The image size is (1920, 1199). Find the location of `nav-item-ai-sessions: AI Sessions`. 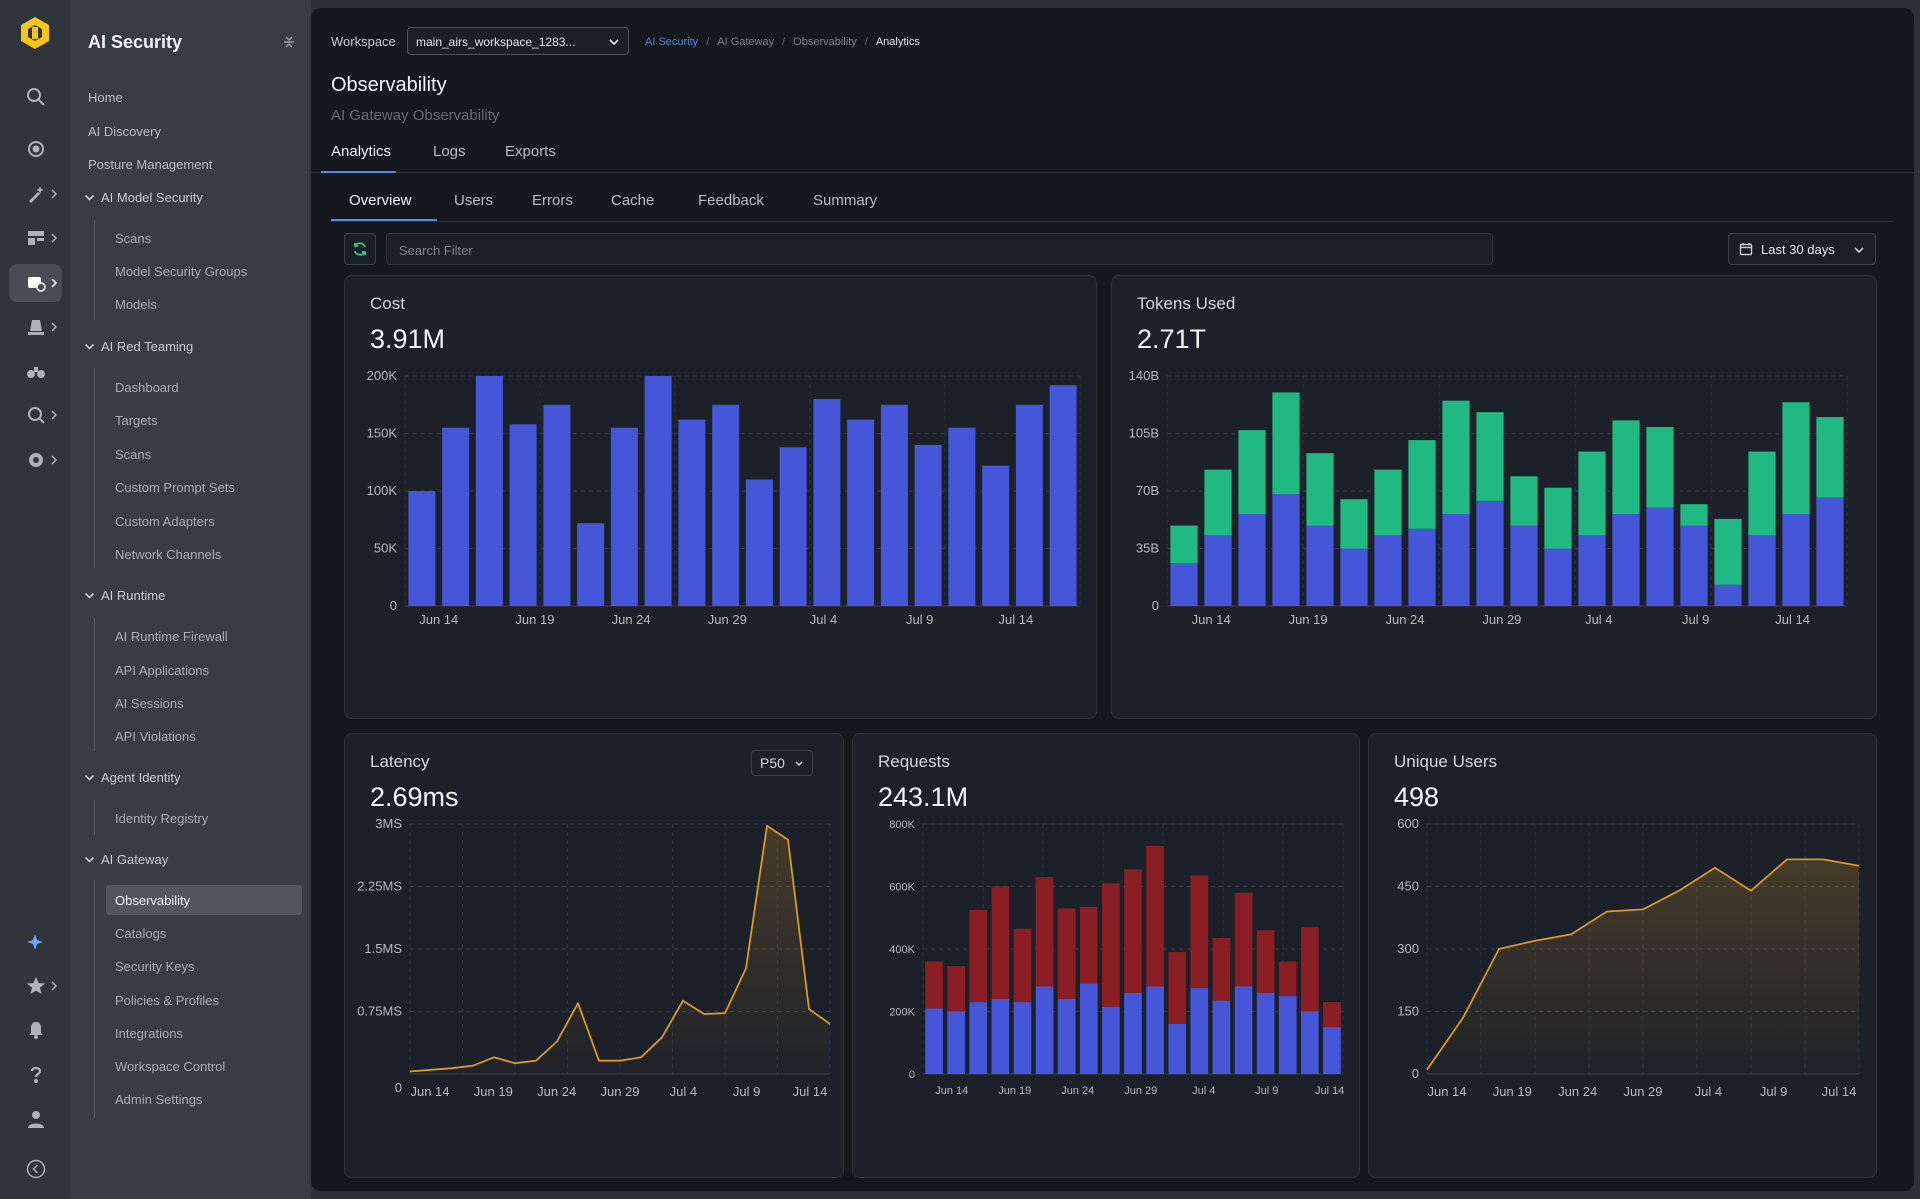

nav-item-ai-sessions: AI Sessions is located at coordinates (149, 703).